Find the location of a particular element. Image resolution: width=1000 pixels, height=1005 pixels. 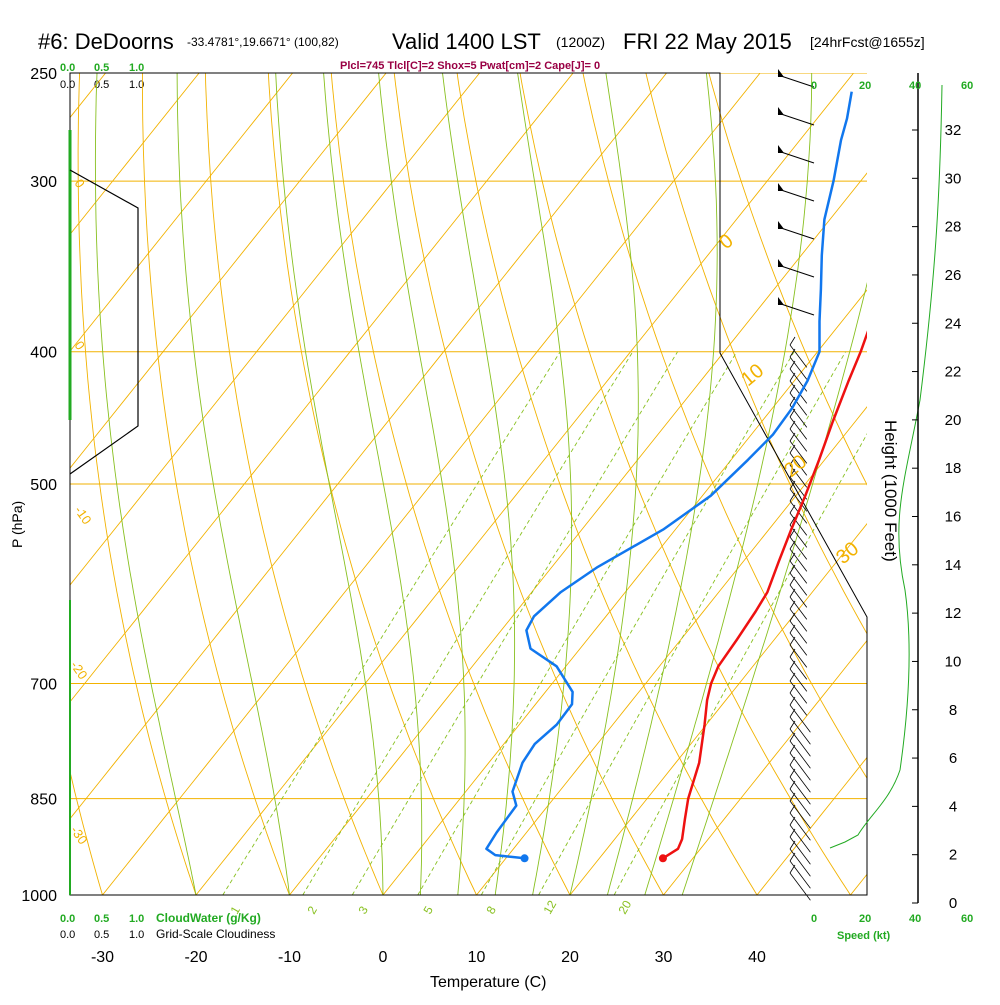

height-tick-6: 6 is located at coordinates (953, 758).